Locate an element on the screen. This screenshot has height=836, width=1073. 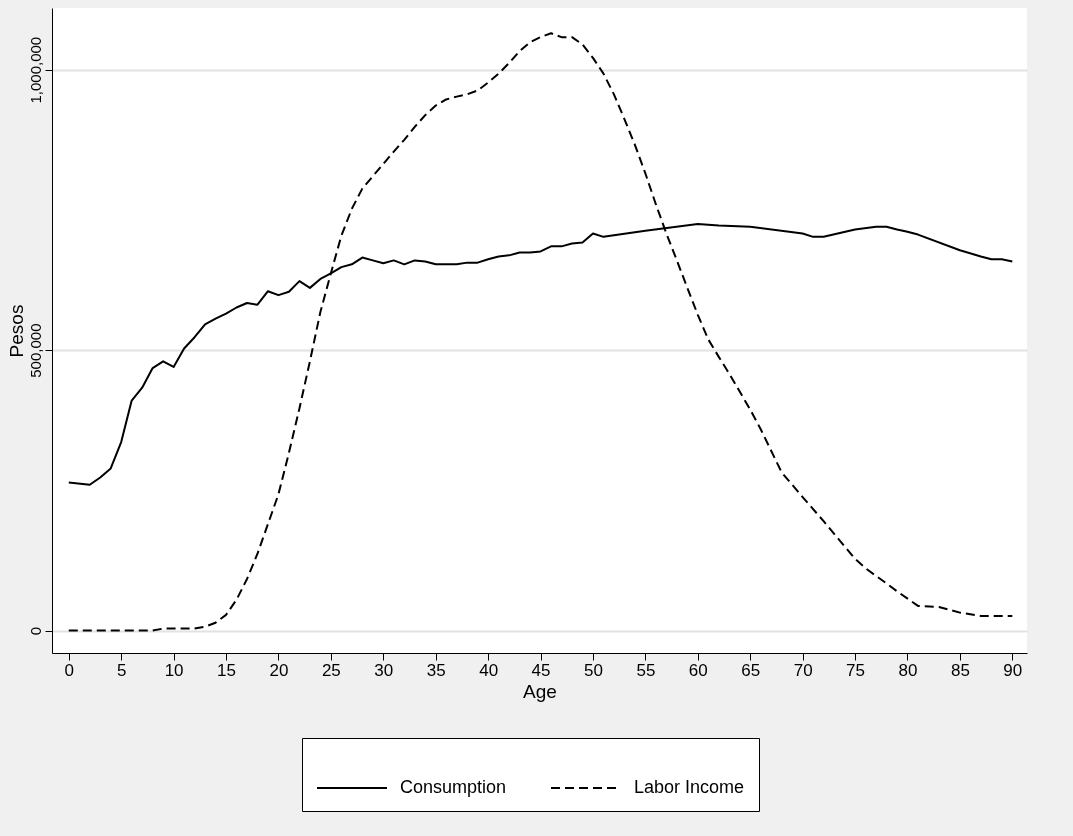
y-tick-label: 1,000,000 is located at coordinates (35, 70).